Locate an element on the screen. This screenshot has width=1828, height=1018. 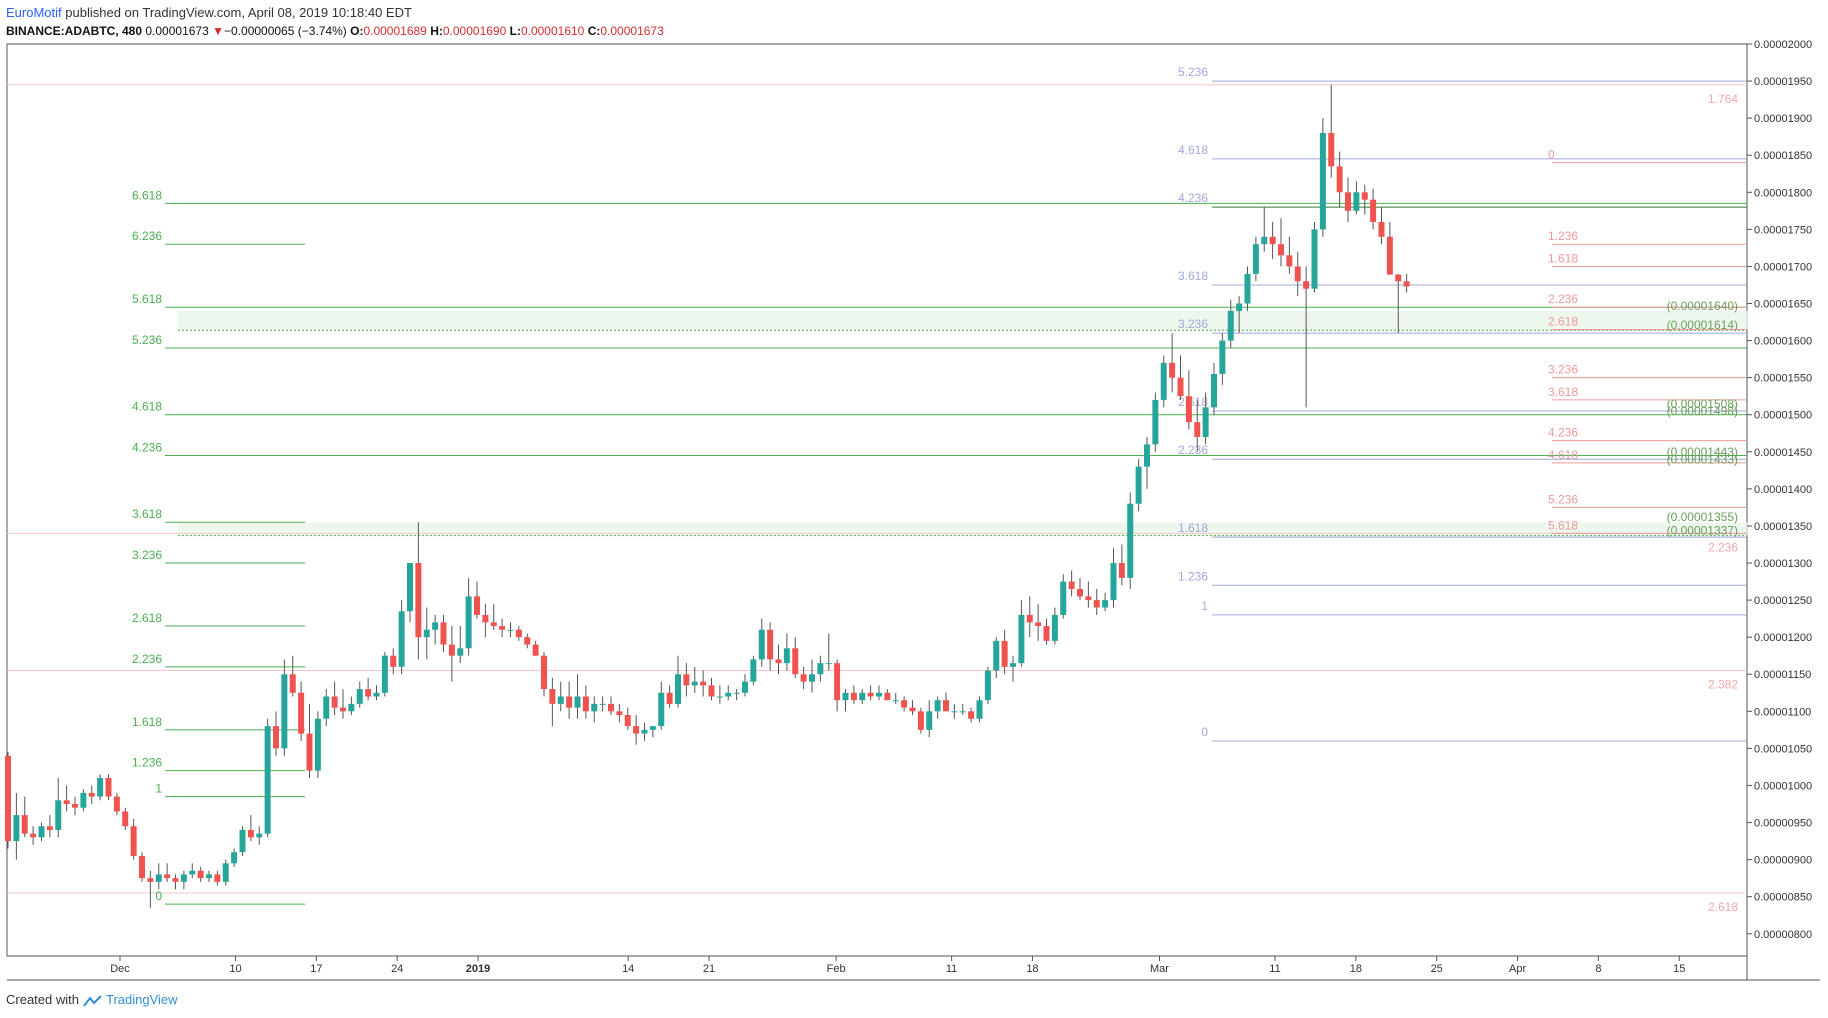
fib-top-label: 5.618 is located at coordinates (1563, 525).